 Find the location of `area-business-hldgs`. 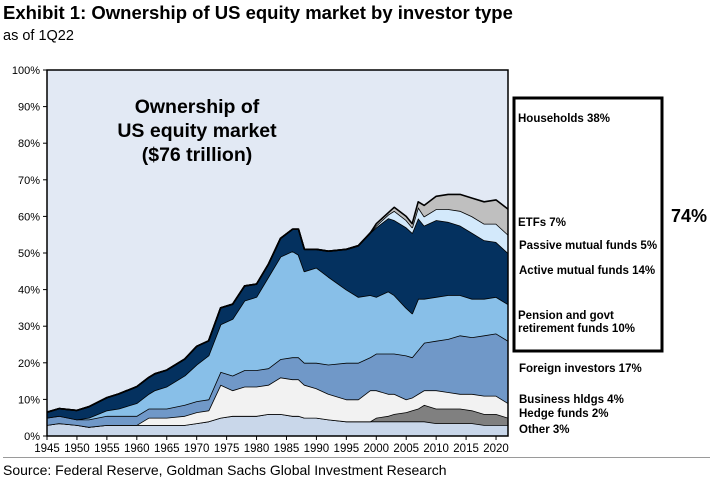

area-business-hldgs is located at coordinates (277, 402).